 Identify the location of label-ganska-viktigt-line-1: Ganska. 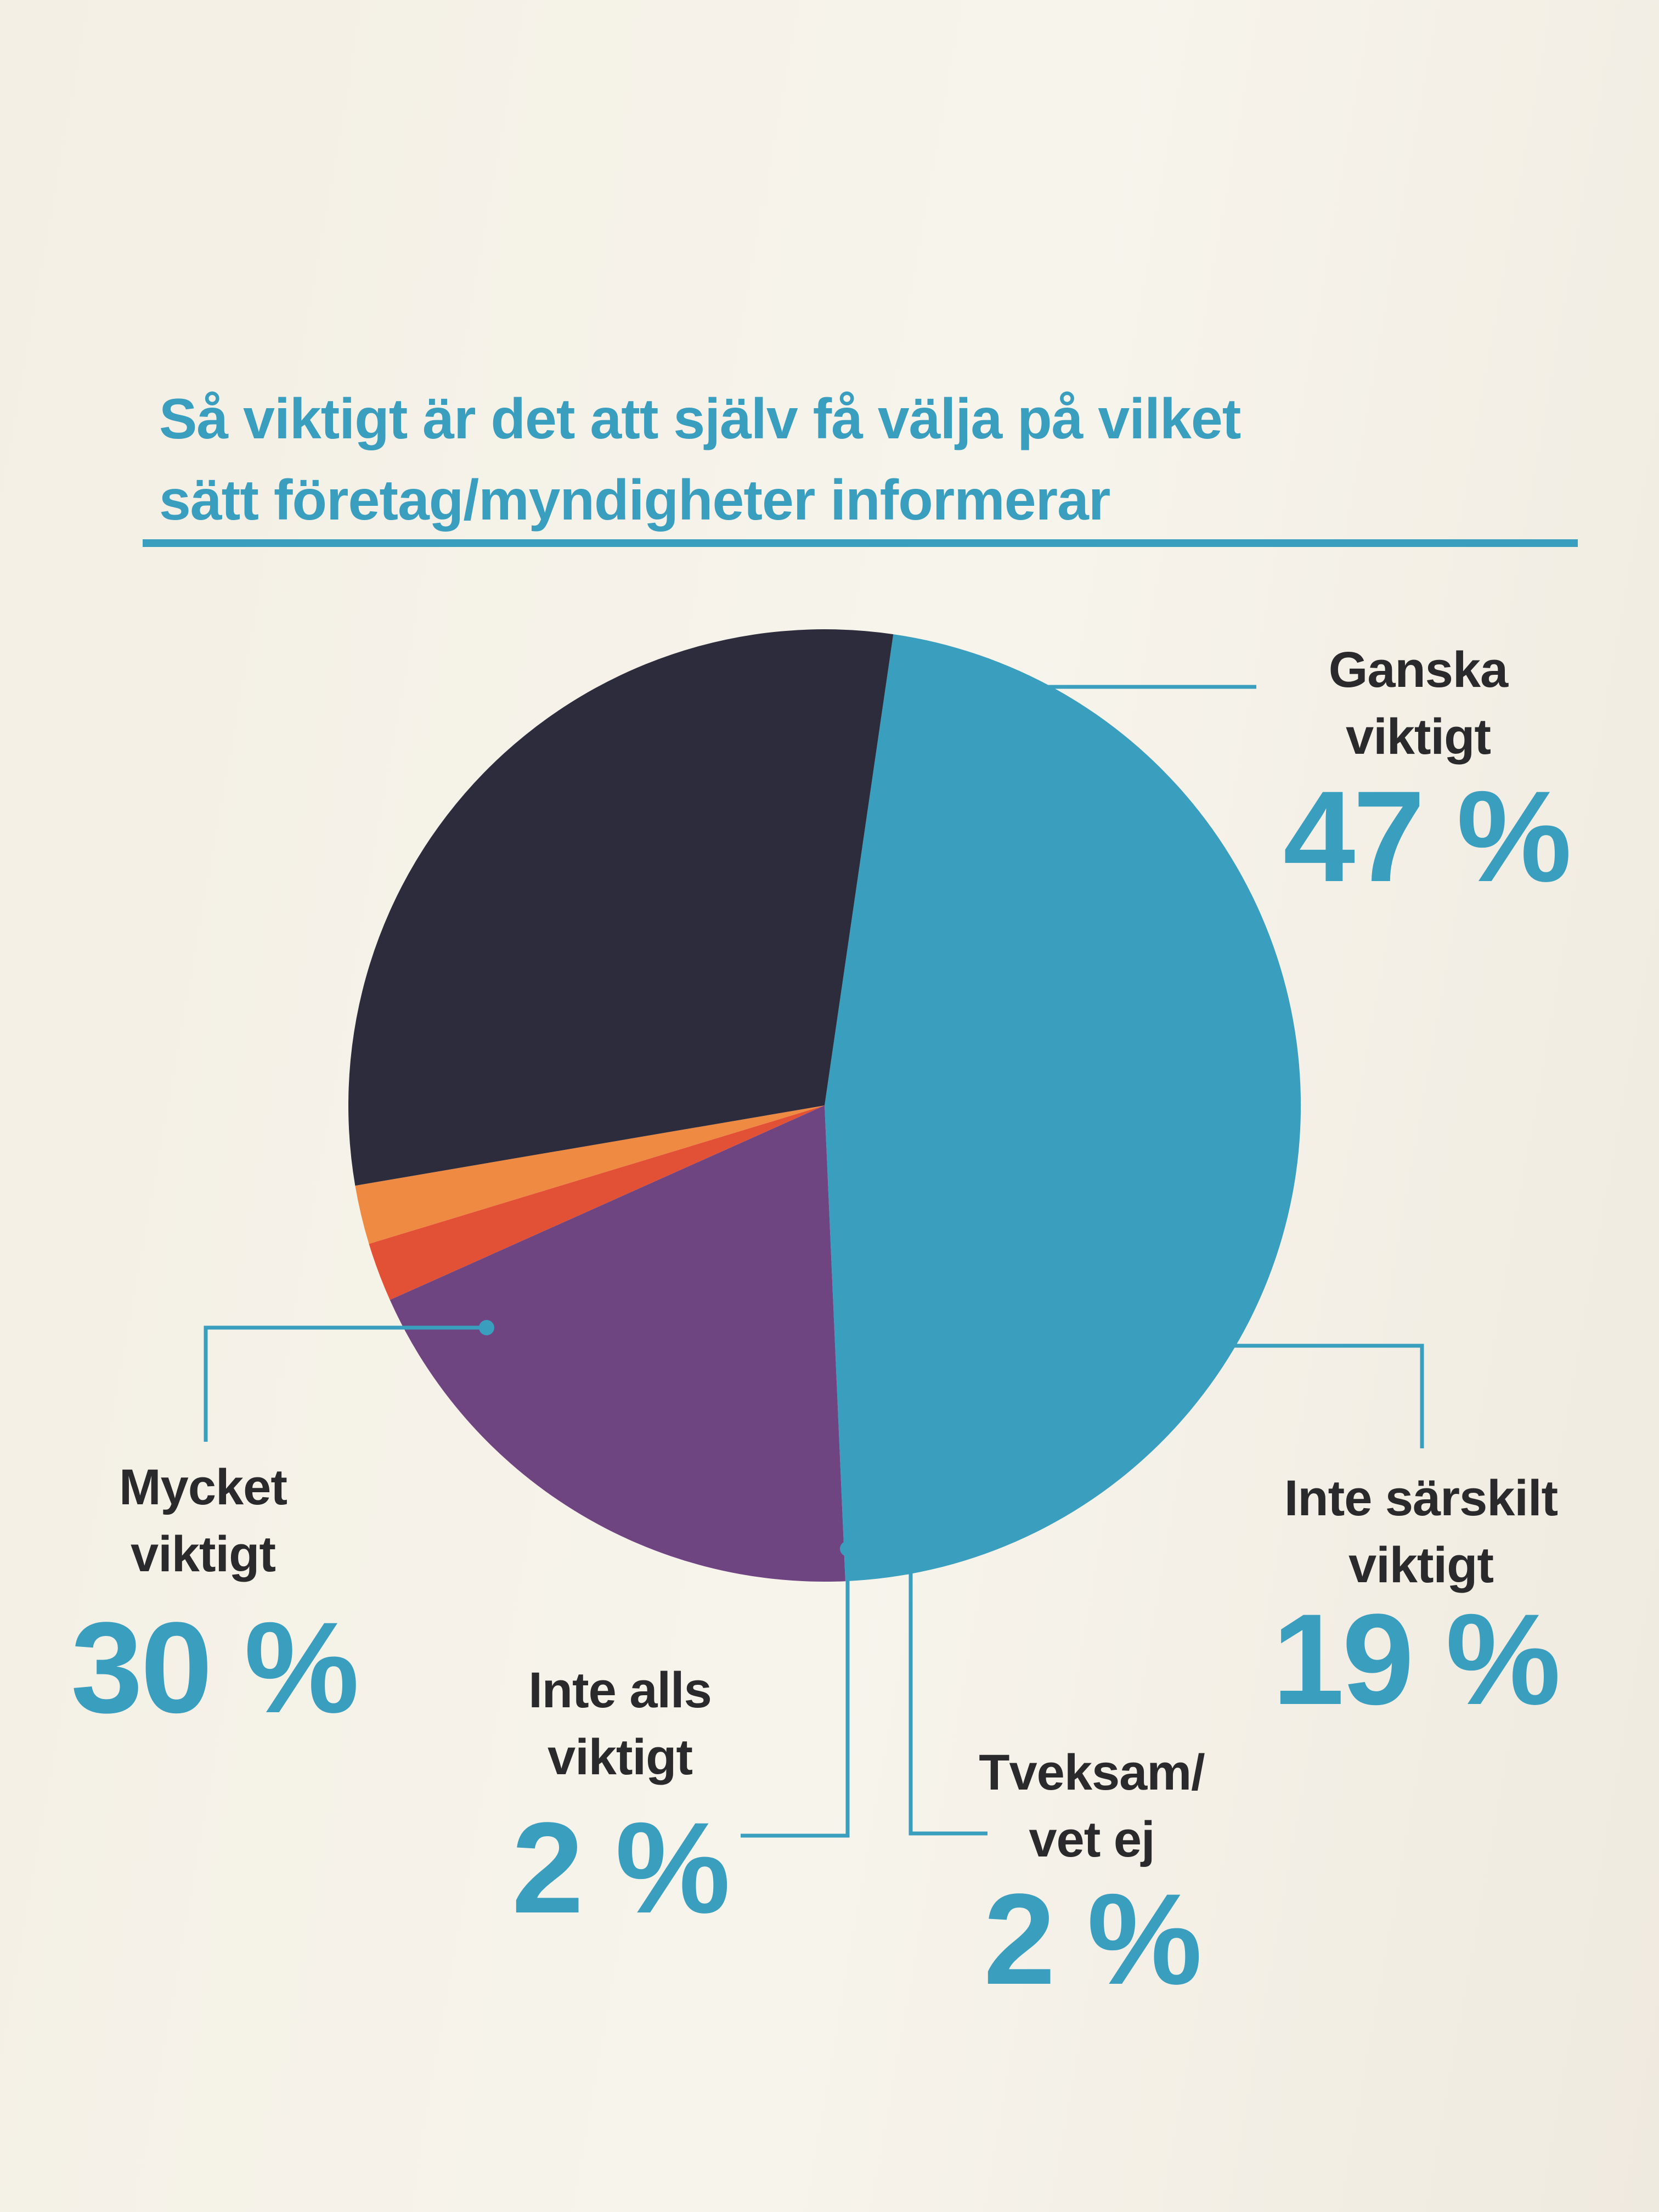
(1418, 670).